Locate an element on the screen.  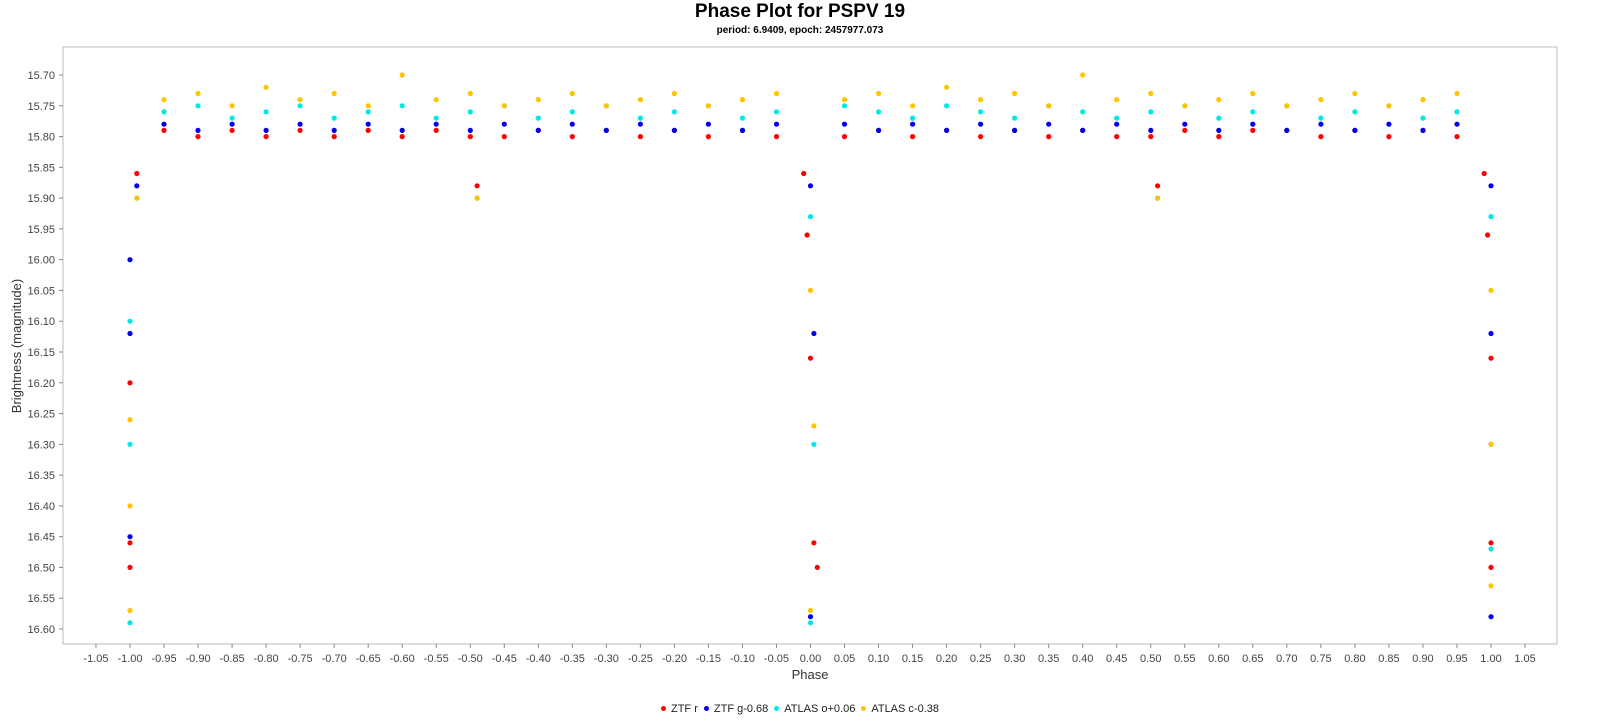
x-tick-label: 0.60 is located at coordinates (1218, 659).